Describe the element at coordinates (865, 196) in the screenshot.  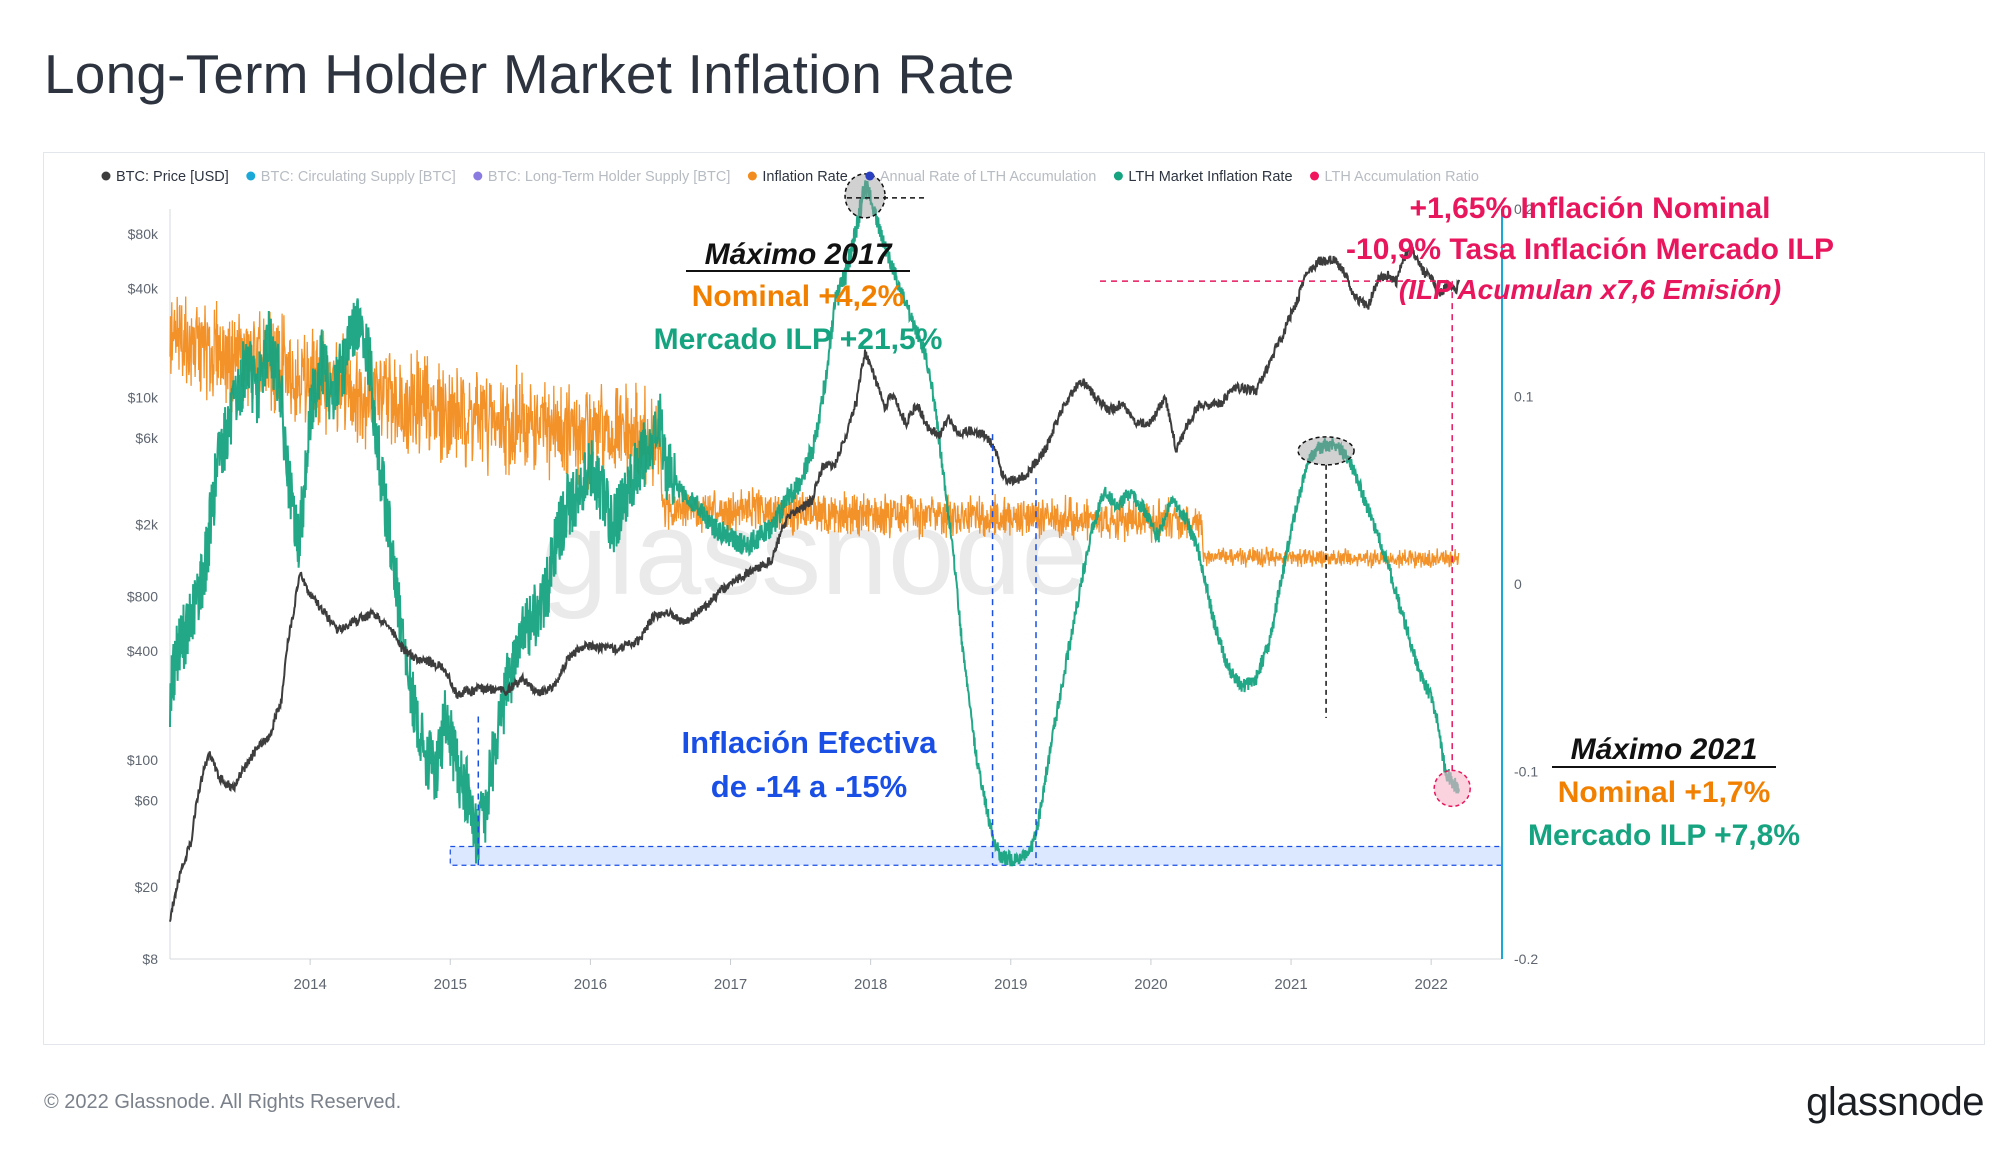
I see `marker-max-2017` at that location.